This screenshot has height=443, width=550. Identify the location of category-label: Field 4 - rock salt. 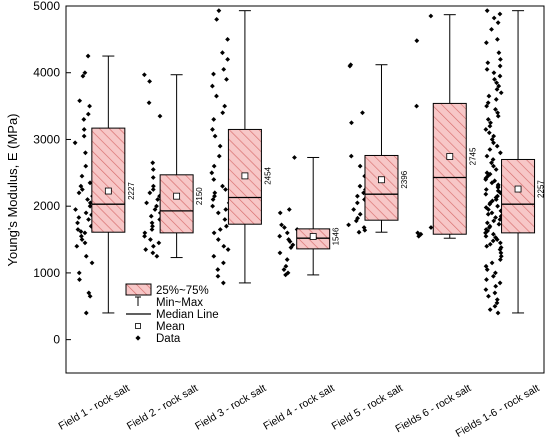
(298, 407).